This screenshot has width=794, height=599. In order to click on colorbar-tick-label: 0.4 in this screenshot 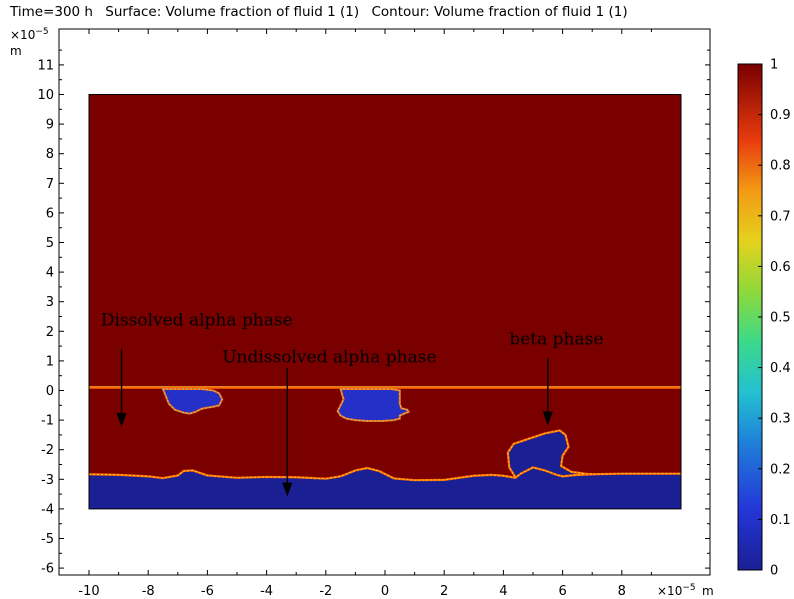, I will do `click(780, 368)`.